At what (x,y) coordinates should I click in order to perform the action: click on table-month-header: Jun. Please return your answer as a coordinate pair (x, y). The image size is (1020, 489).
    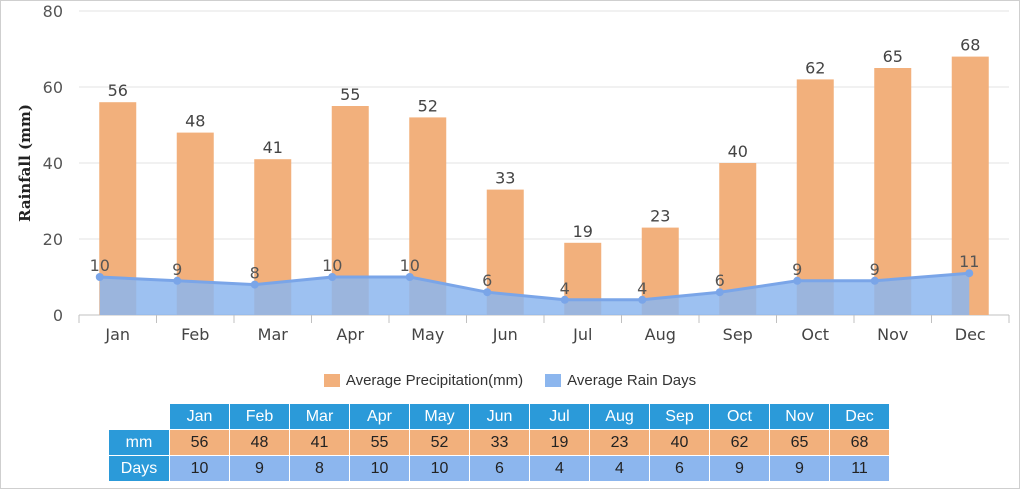
    Looking at the image, I should click on (499, 416).